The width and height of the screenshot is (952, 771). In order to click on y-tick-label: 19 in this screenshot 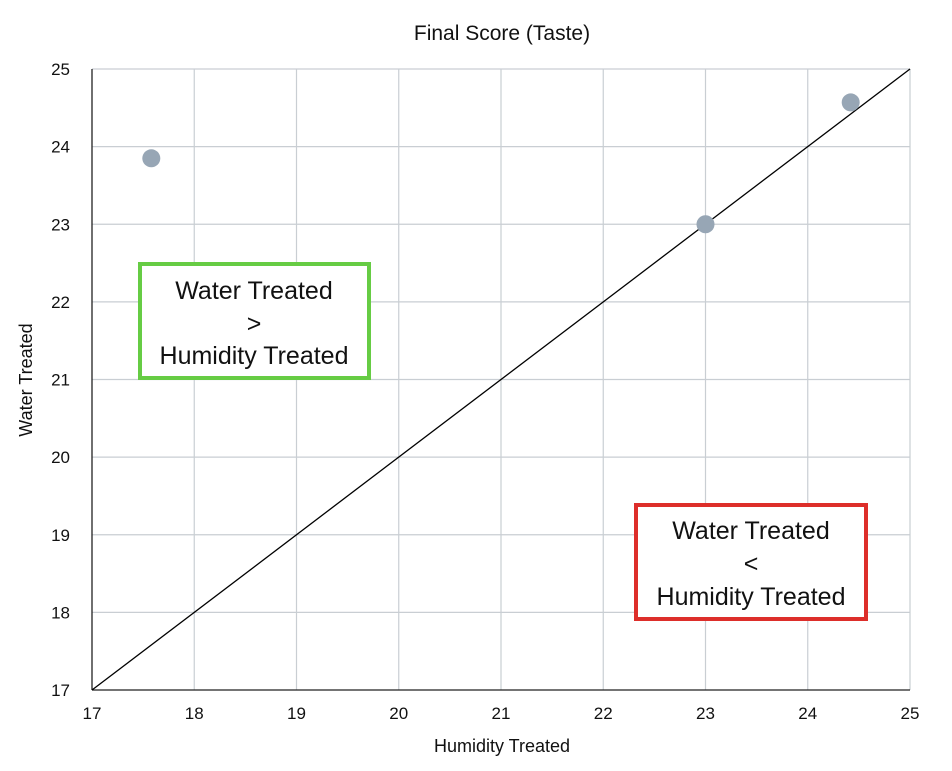, I will do `click(60, 535)`.